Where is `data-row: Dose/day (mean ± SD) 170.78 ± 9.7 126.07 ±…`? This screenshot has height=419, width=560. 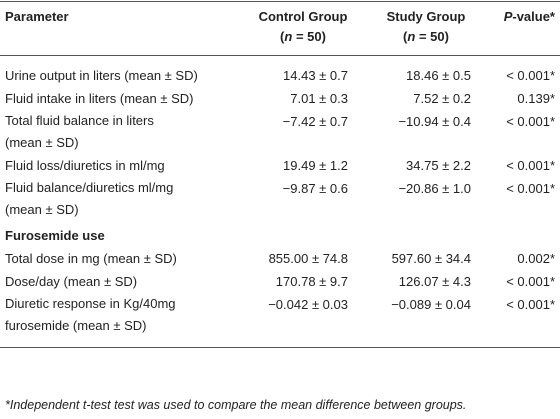 data-row: Dose/day (mean ± SD) 170.78 ± 9.7 126.07 ±… is located at coordinates (280, 281).